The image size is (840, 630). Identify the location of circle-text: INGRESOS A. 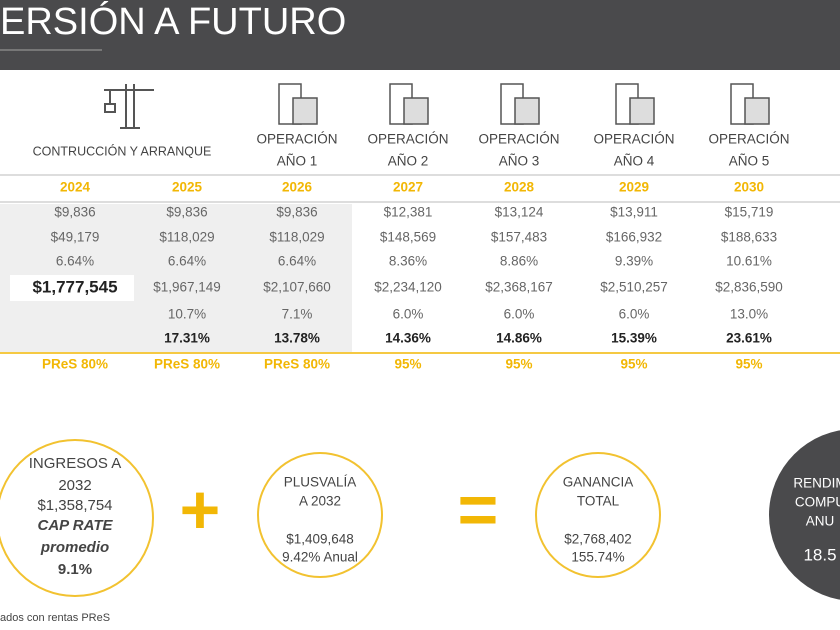
(75, 463).